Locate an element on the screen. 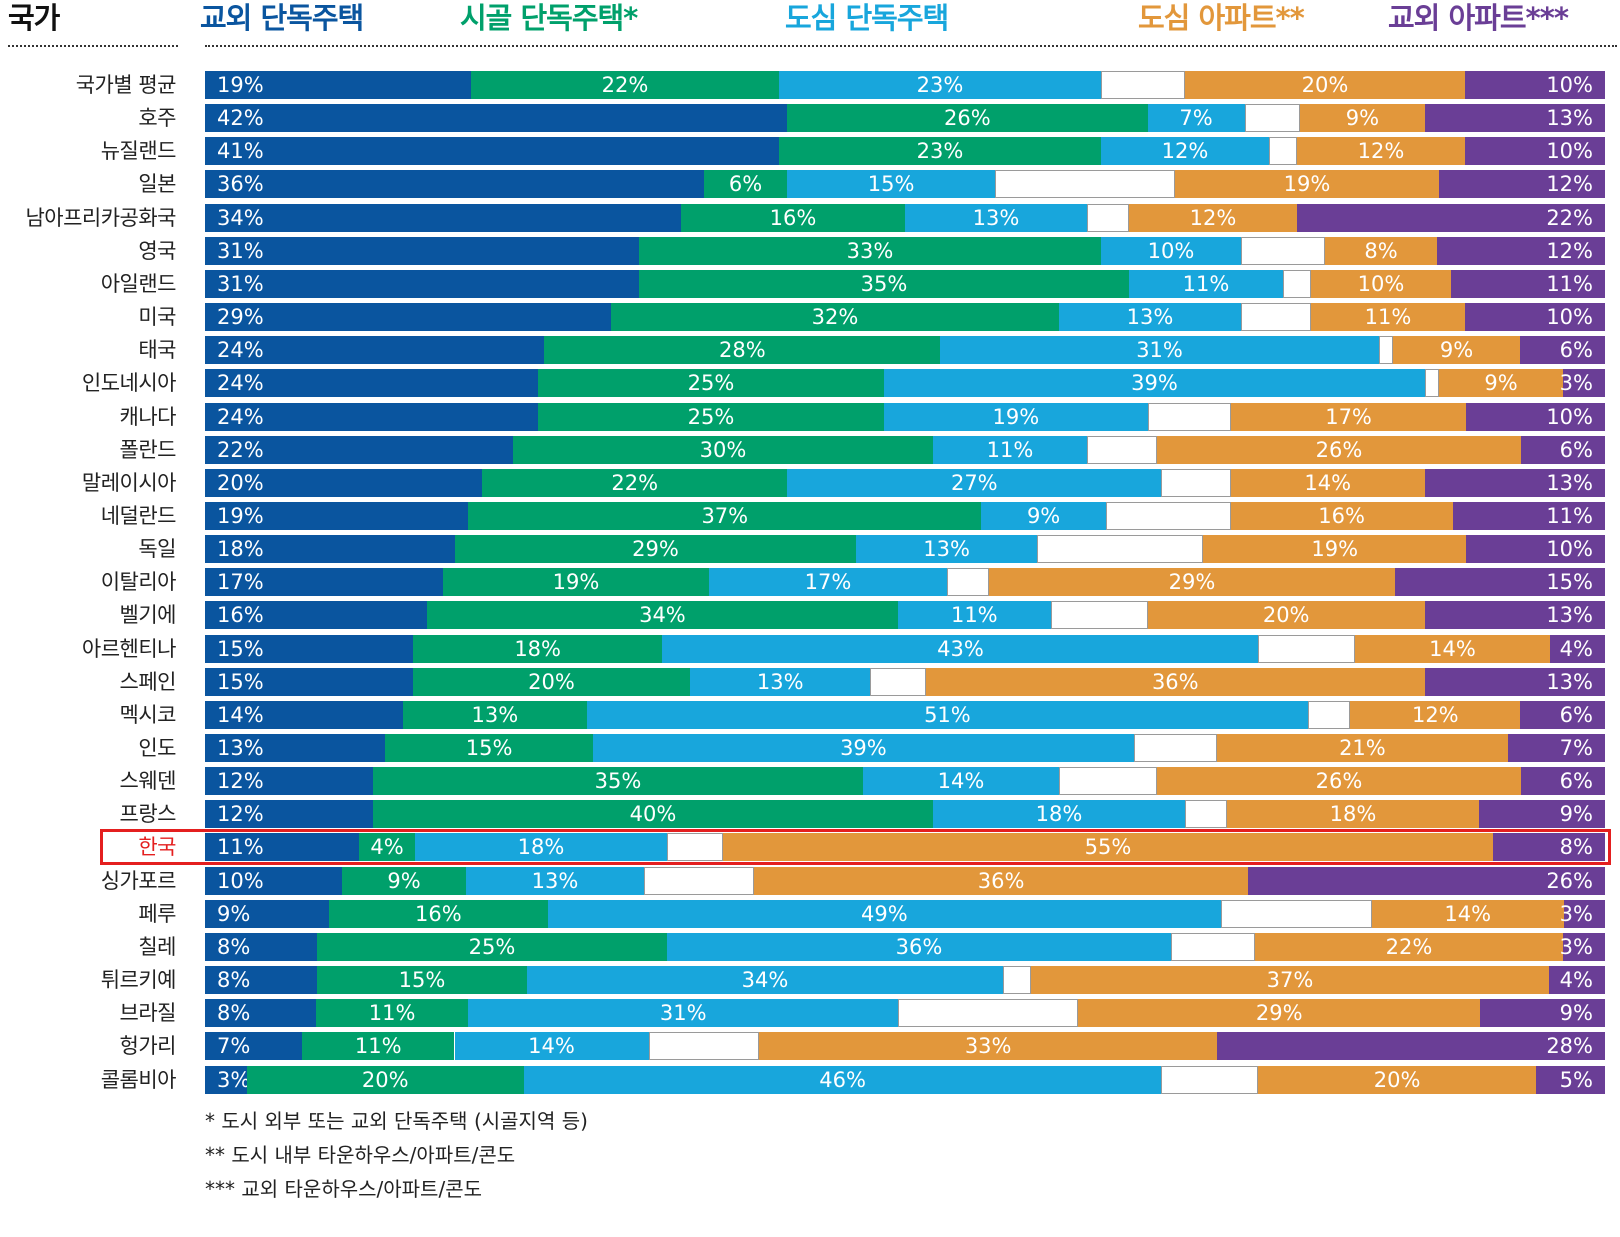  category-label: 일본 is located at coordinates (157, 184).